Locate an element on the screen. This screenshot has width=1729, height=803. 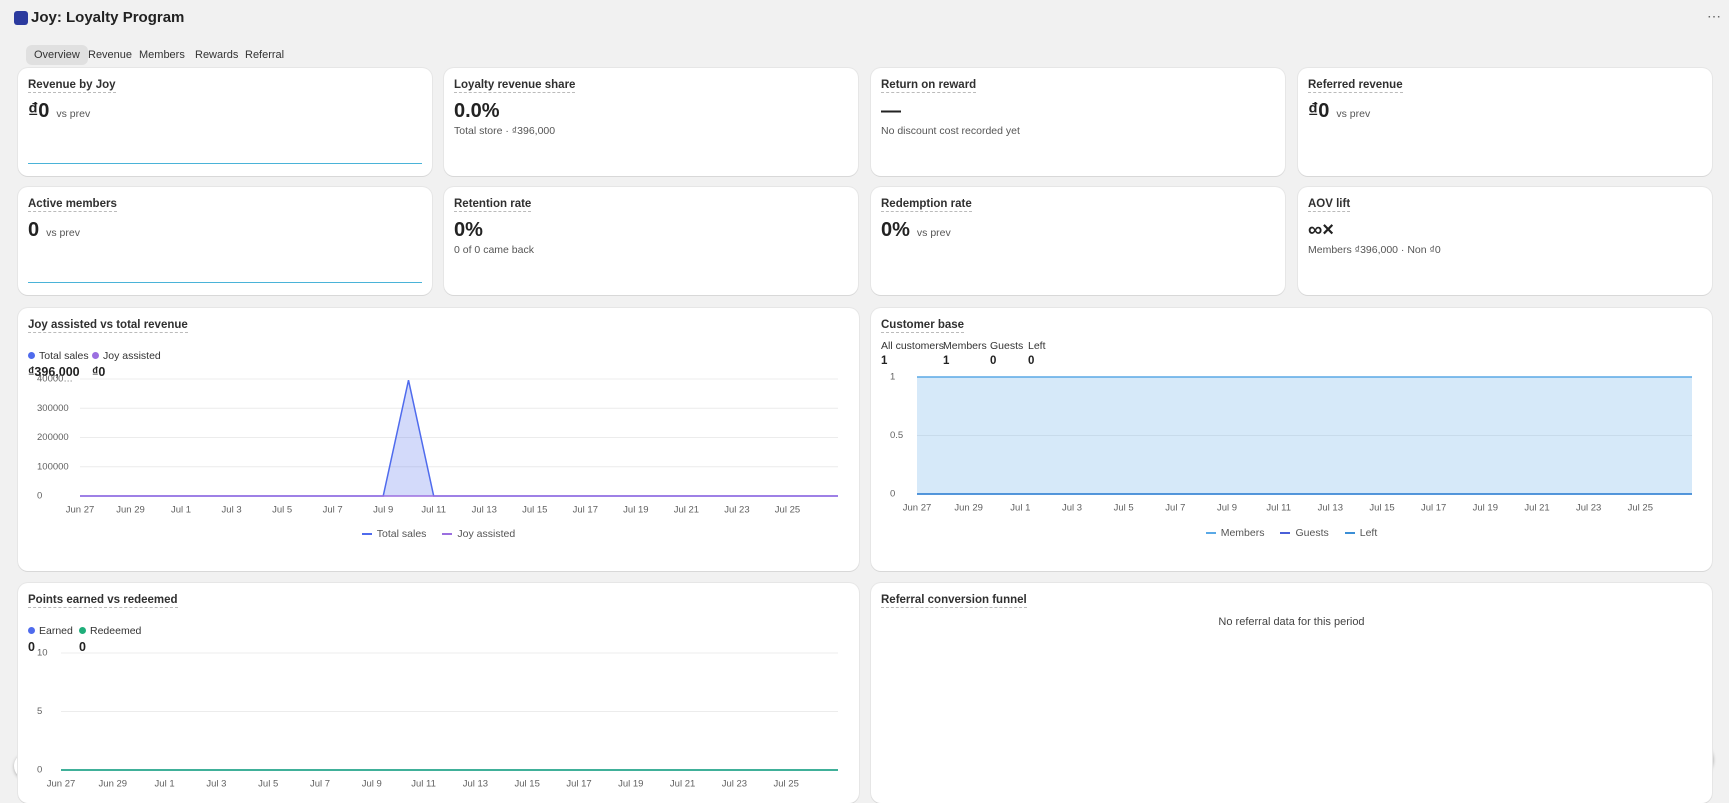
legend-item: Total sales is located at coordinates (58, 356).